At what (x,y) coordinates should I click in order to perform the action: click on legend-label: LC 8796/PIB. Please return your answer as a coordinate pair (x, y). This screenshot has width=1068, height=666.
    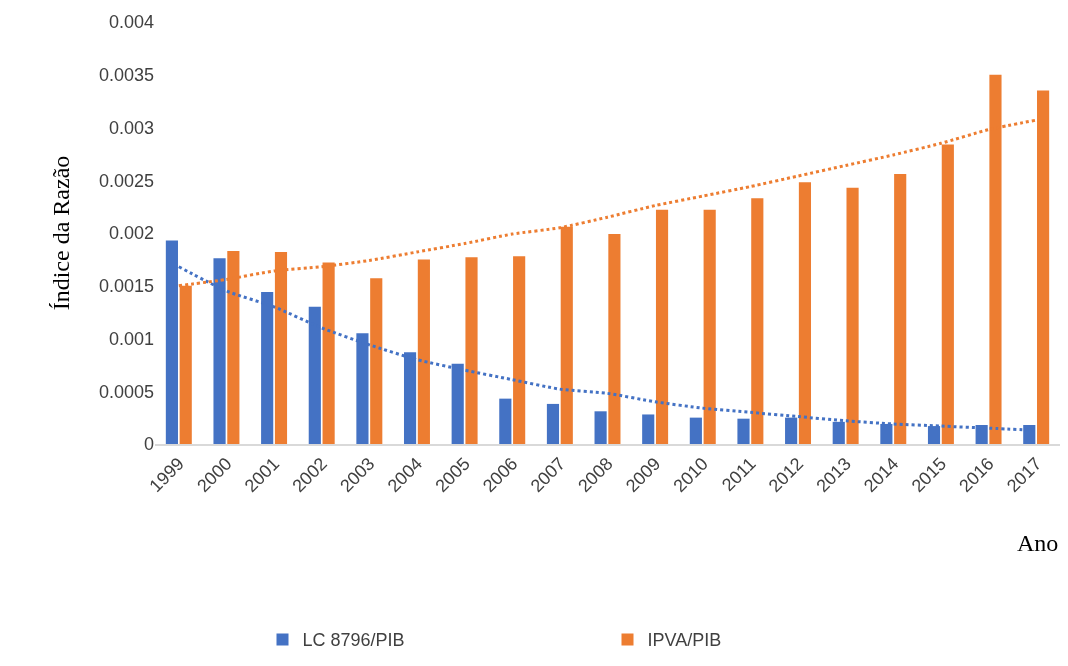
    Looking at the image, I should click on (353, 640).